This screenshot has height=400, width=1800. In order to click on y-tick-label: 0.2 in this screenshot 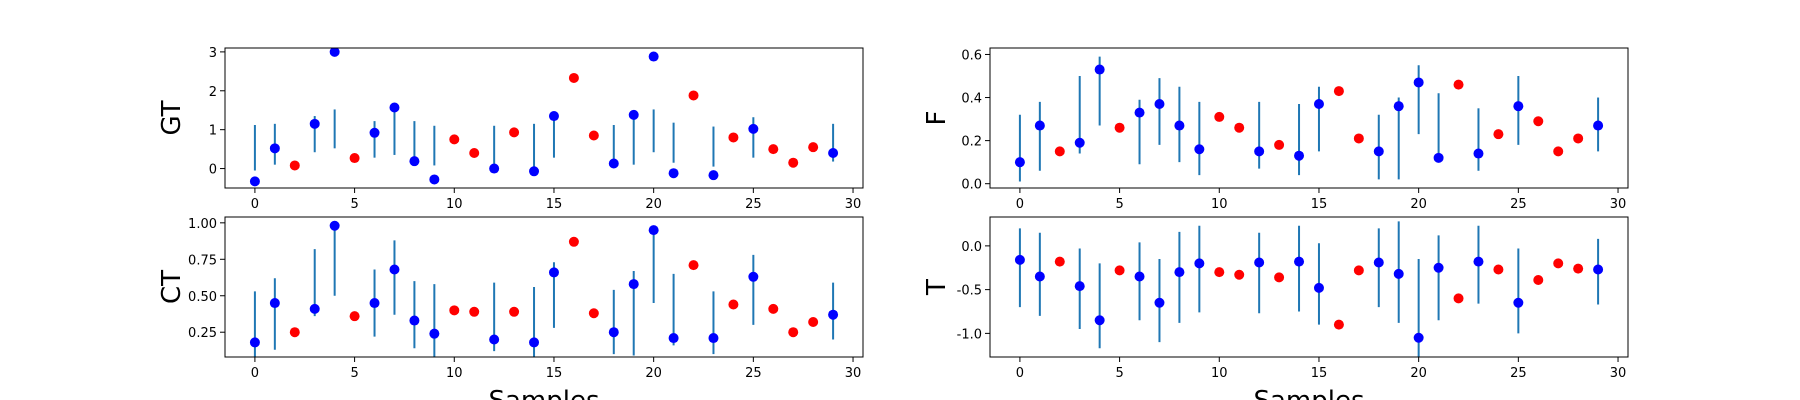, I will do `click(971, 142)`.